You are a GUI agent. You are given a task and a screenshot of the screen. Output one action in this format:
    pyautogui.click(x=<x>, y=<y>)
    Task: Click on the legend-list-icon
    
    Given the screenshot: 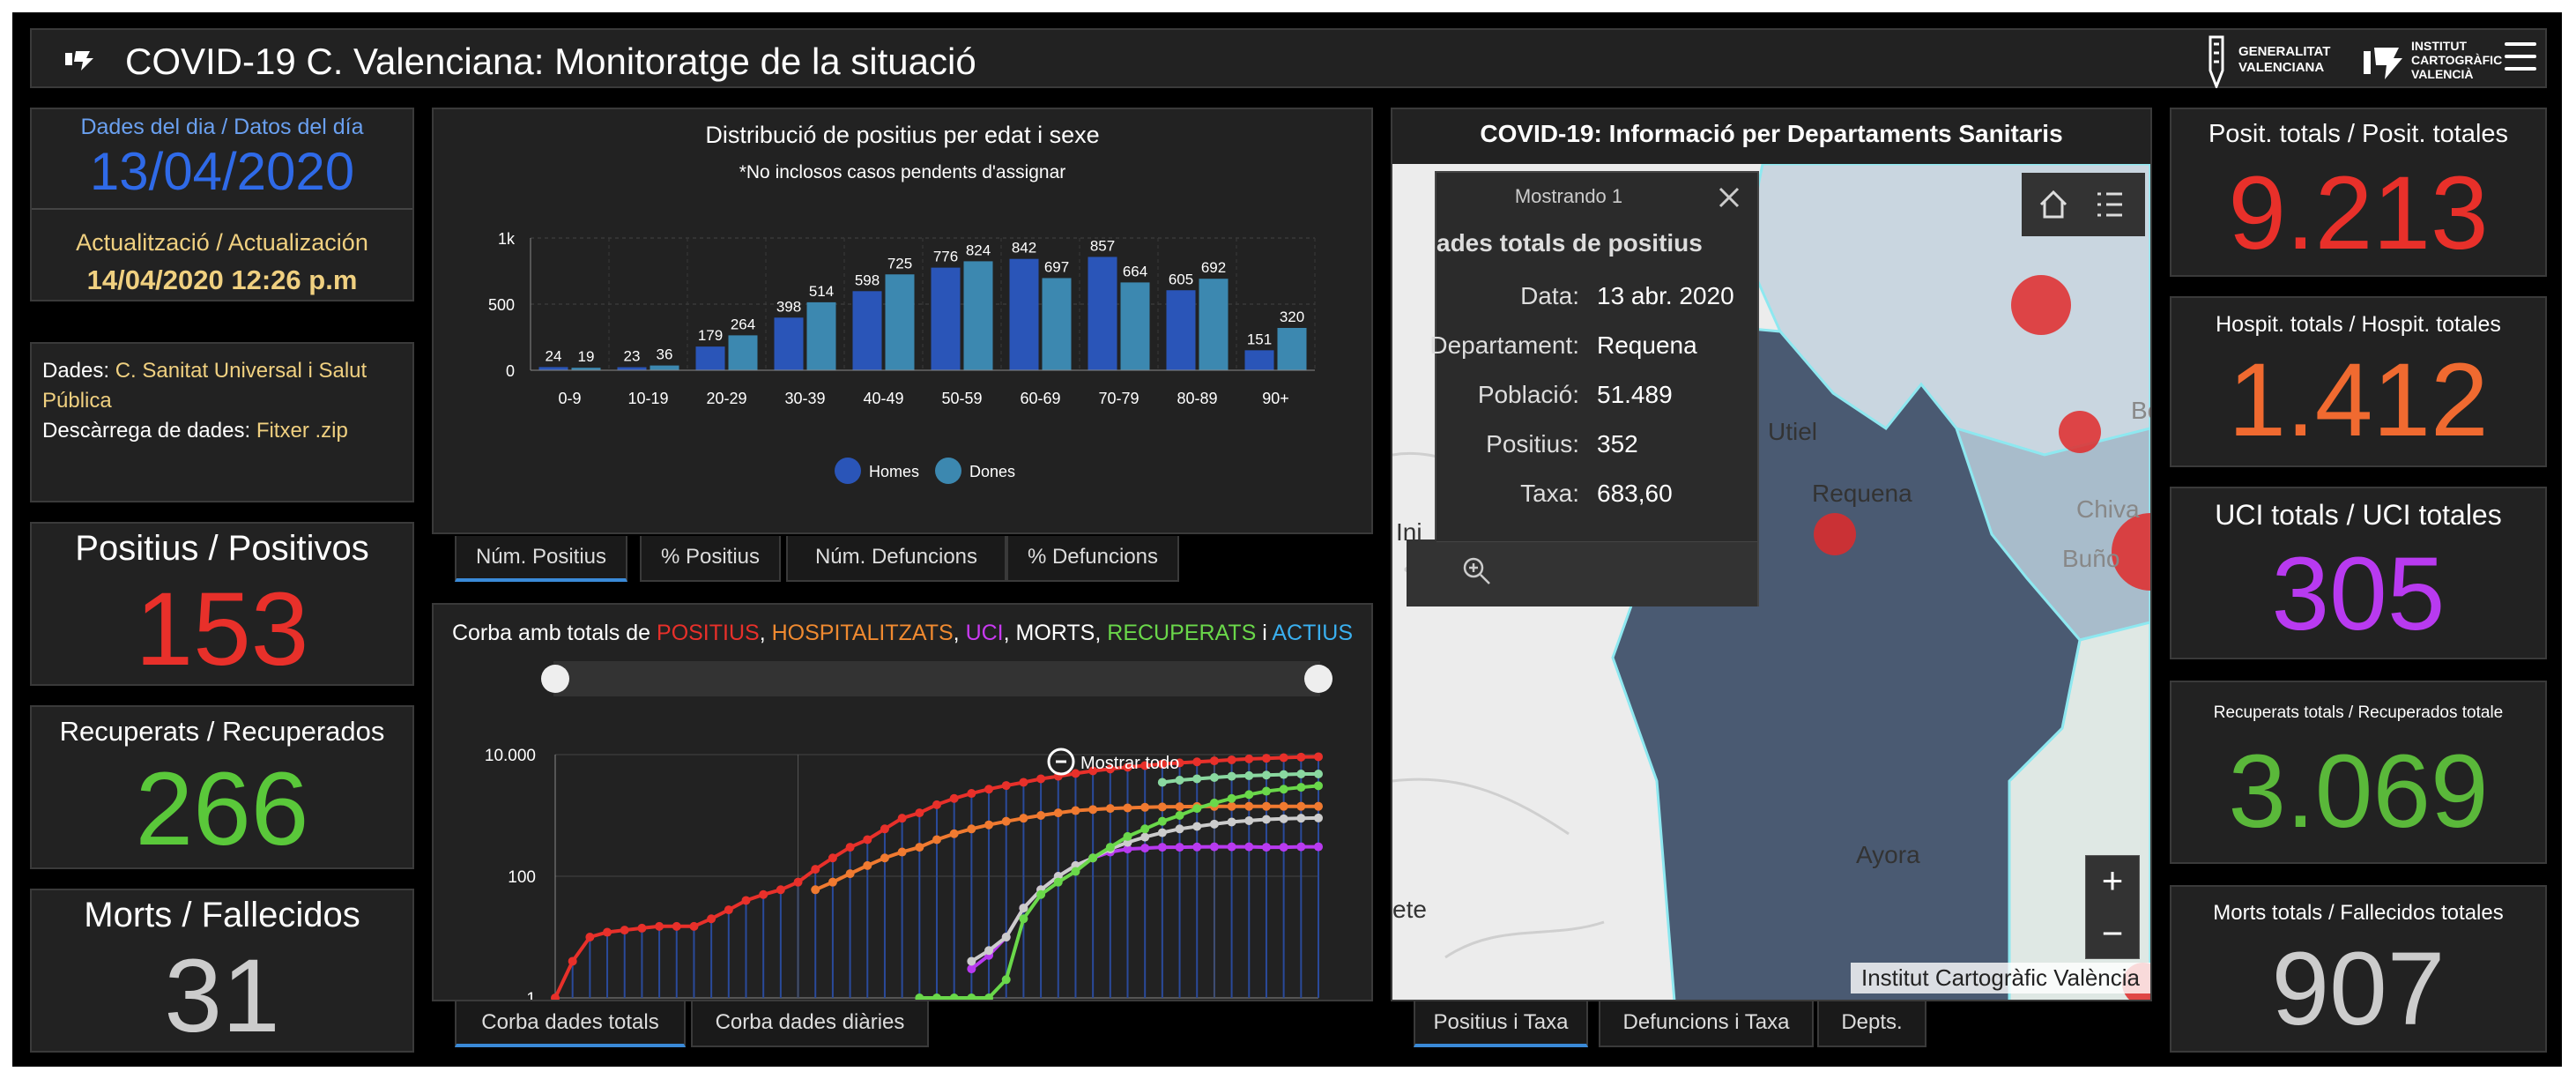 What is the action you would take?
    pyautogui.click(x=2109, y=204)
    